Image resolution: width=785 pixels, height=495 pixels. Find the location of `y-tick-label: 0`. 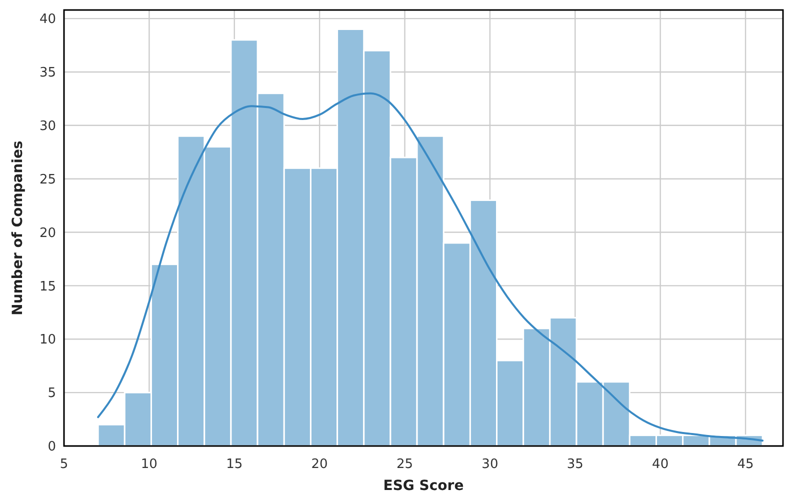

y-tick-label: 0 is located at coordinates (52, 447).